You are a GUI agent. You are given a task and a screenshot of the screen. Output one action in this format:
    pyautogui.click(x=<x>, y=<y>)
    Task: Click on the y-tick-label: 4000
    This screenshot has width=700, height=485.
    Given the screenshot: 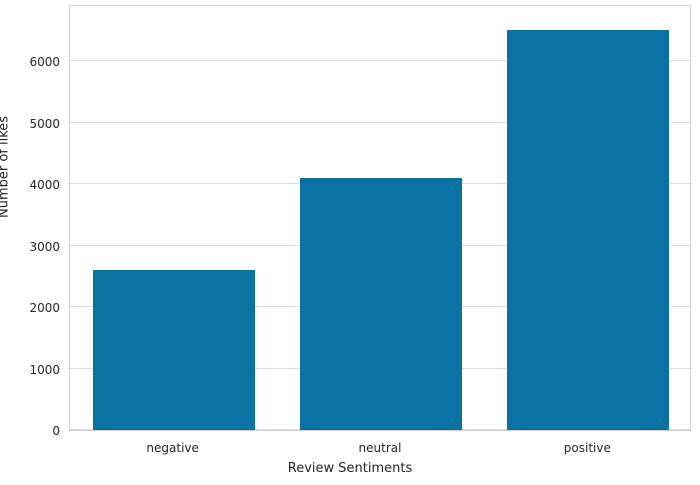 What is the action you would take?
    pyautogui.click(x=44, y=185)
    